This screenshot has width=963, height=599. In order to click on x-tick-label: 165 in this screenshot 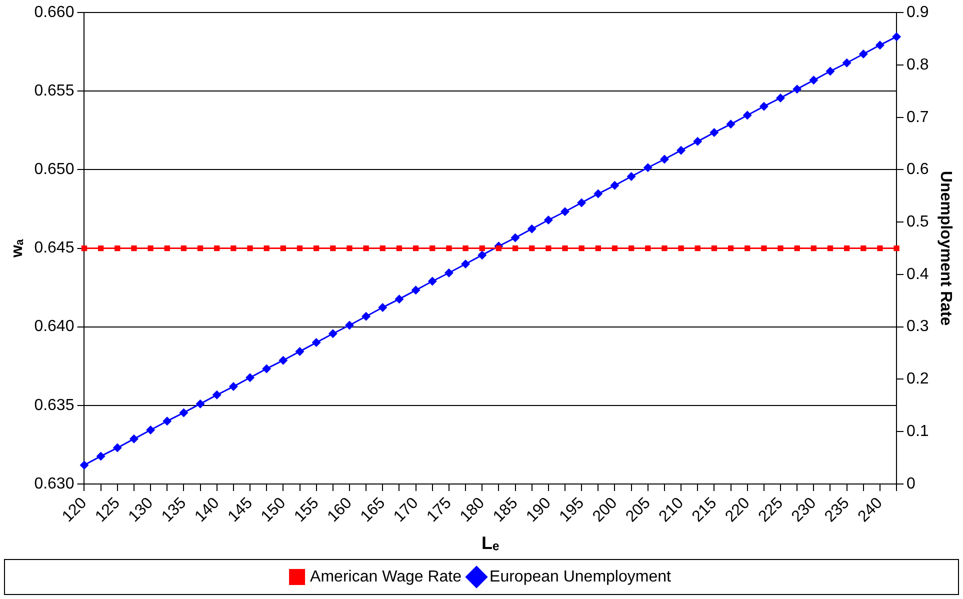, I will do `click(373, 510)`.